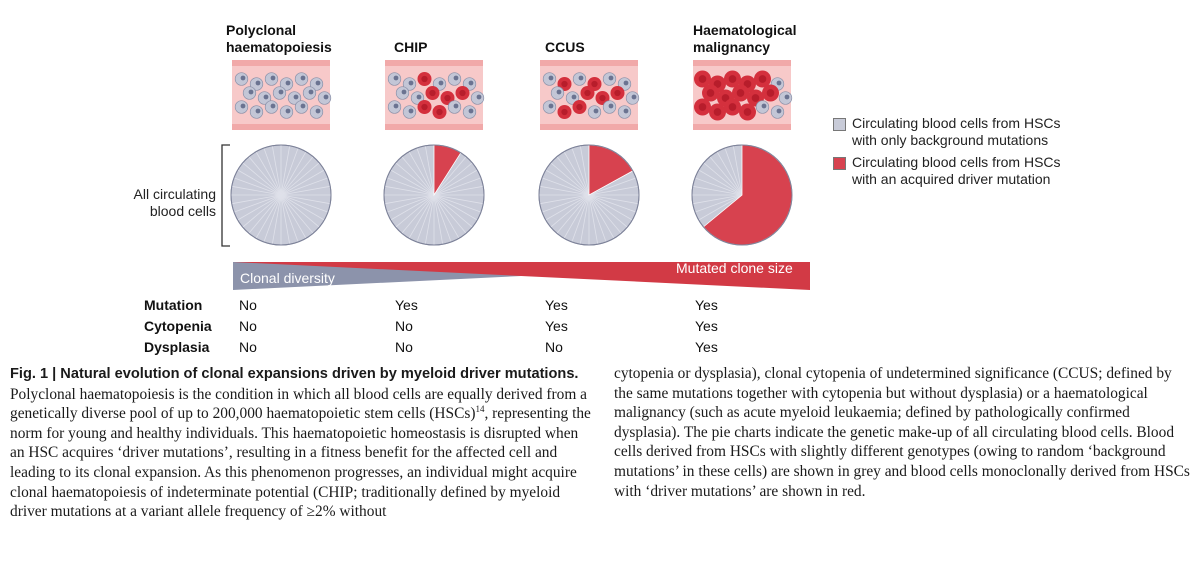  I want to click on row-label-mutation: Mutation, so click(173, 305).